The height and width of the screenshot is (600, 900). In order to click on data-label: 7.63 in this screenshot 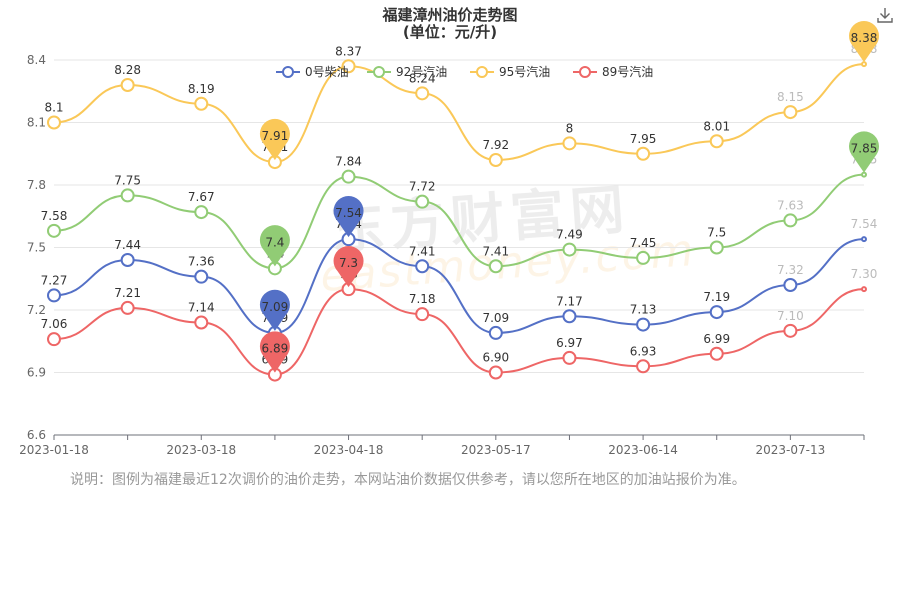, I will do `click(790, 205)`.